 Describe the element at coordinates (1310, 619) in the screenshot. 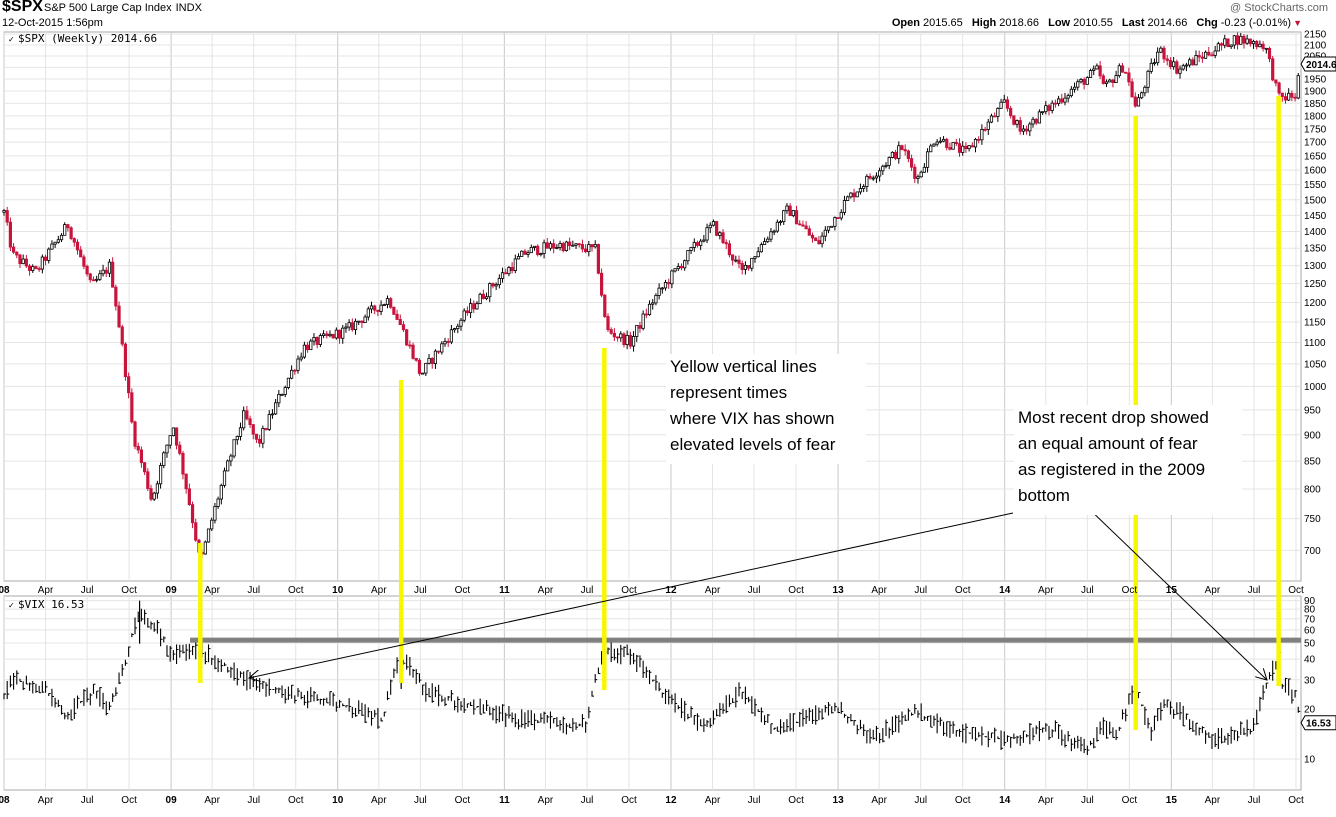

I see `y-tick-label: 70` at that location.